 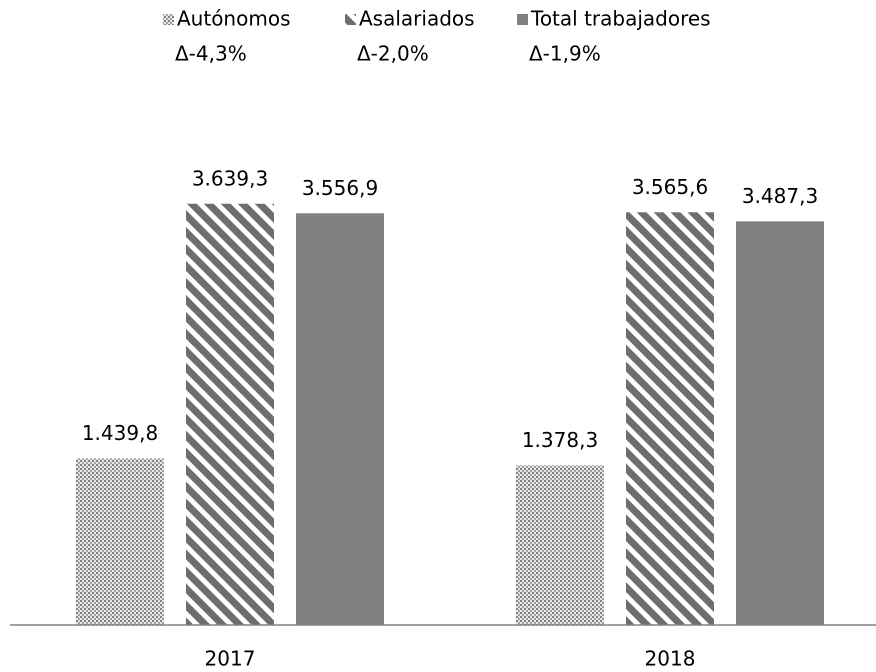 What do you see at coordinates (670, 659) in the screenshot?
I see `x-tick-label: 2018` at bounding box center [670, 659].